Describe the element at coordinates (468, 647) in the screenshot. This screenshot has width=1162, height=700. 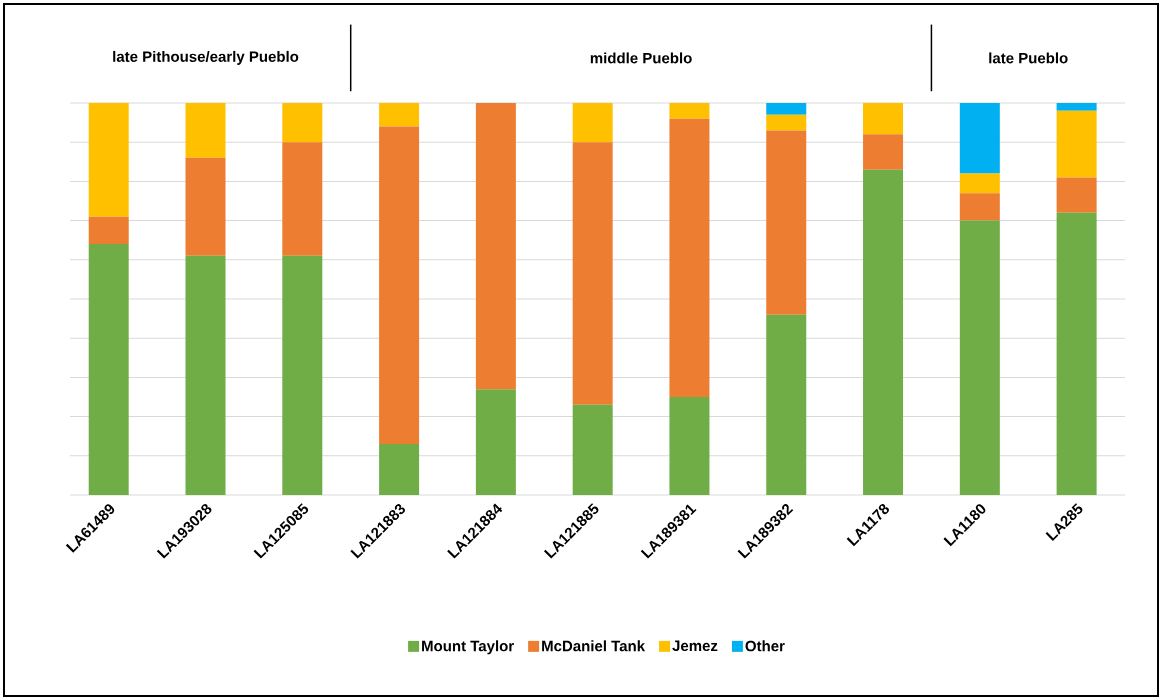
I see `legend-label: Mount Taylor` at that location.